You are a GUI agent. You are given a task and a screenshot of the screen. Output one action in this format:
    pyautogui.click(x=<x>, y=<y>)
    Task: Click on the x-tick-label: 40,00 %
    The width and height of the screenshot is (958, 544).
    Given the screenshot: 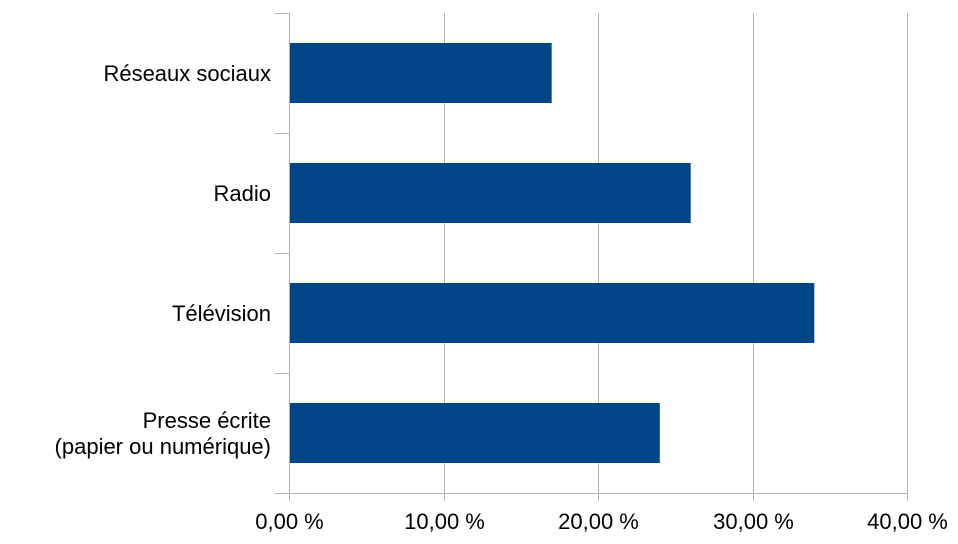 What is the action you would take?
    pyautogui.click(x=907, y=521)
    